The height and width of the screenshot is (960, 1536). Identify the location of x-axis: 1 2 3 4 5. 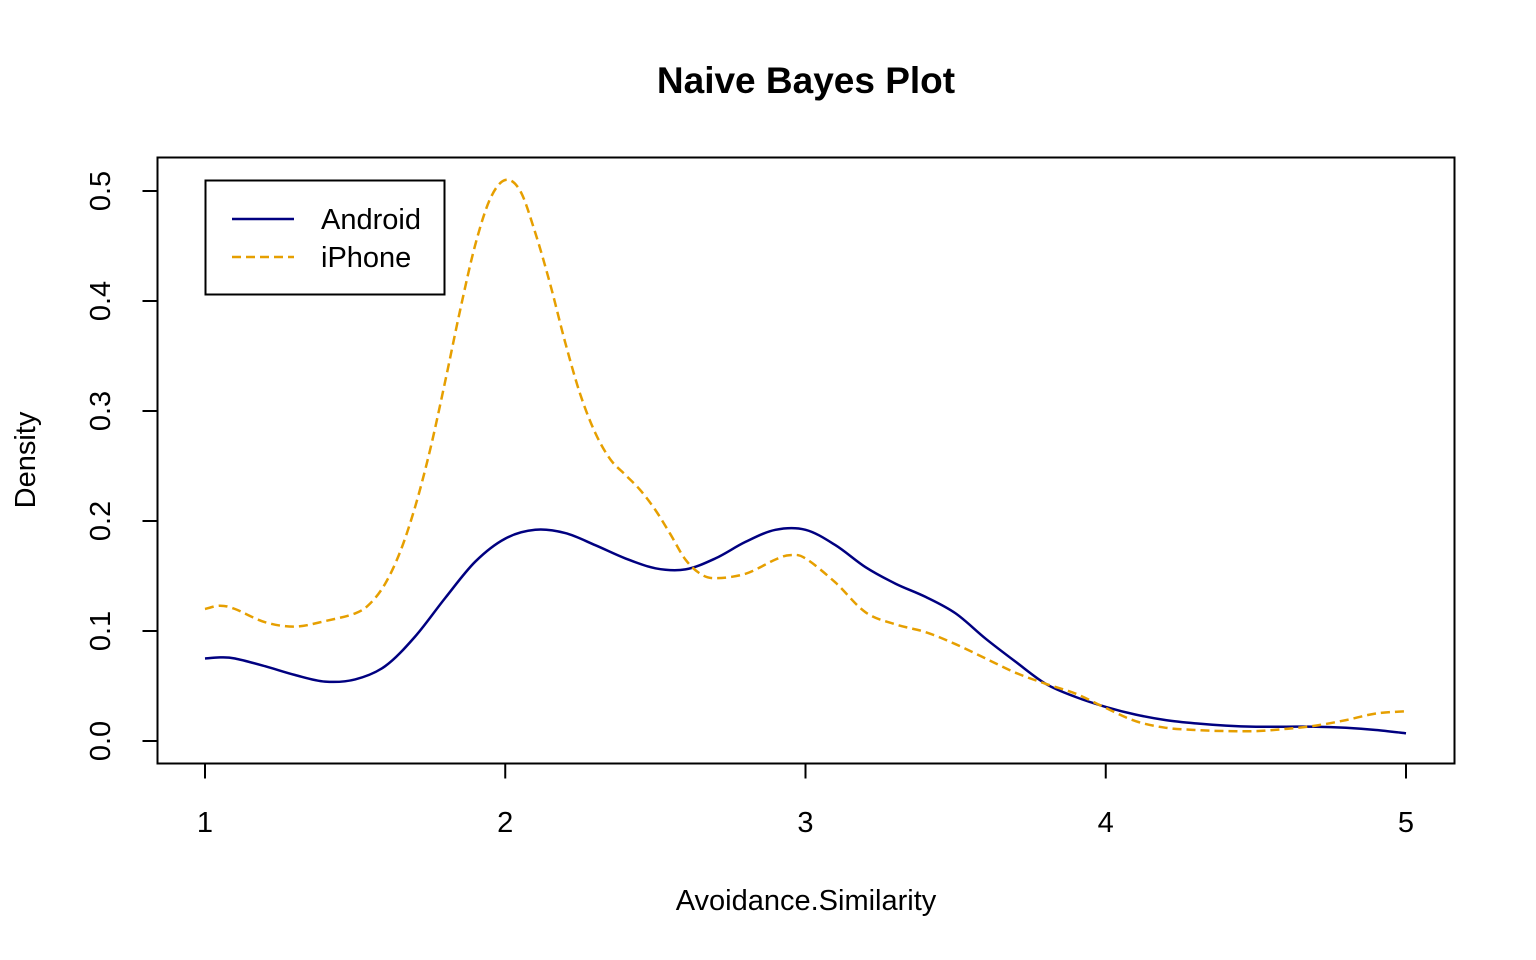
(805, 800).